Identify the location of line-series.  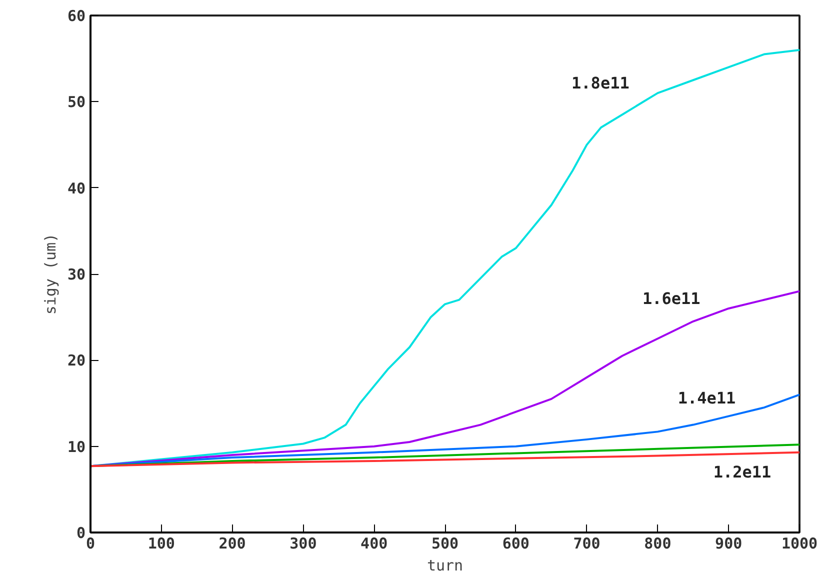
(445, 459).